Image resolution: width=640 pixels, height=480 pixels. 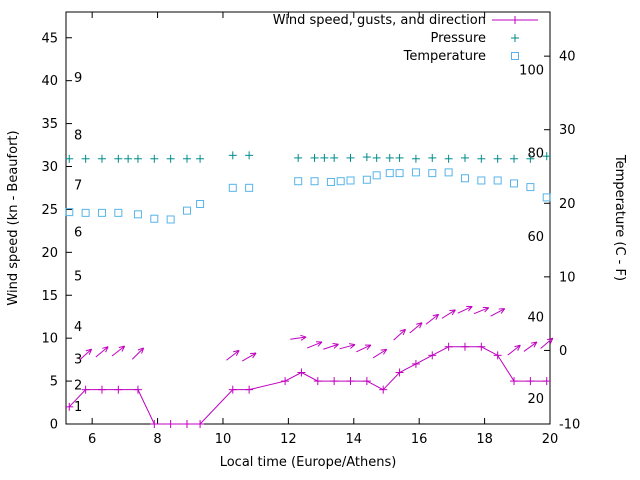 What do you see at coordinates (515, 38) in the screenshot?
I see `legend-marker-plus` at bounding box center [515, 38].